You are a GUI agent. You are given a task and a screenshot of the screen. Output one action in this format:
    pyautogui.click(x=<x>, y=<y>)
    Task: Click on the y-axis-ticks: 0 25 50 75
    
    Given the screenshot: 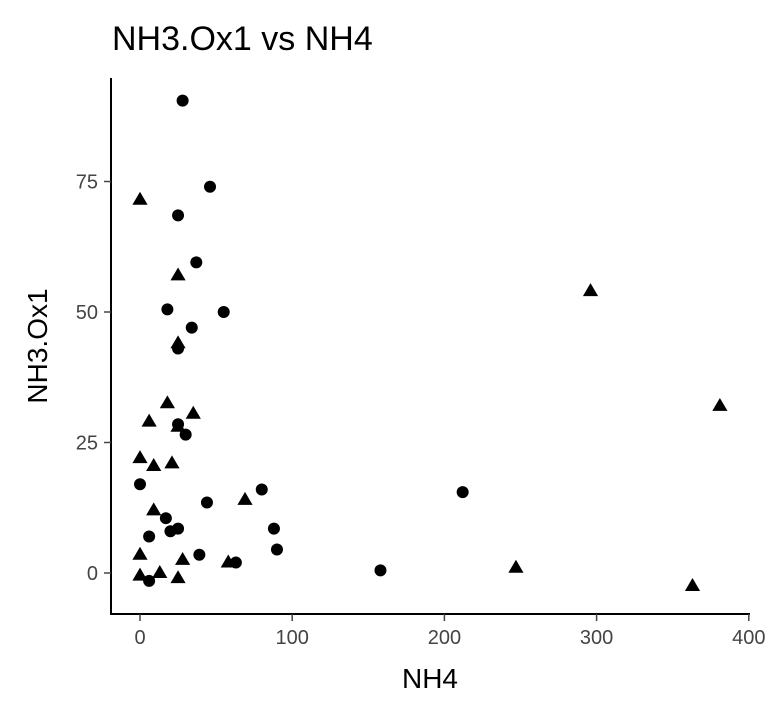 What is the action you would take?
    pyautogui.click(x=93, y=378)
    